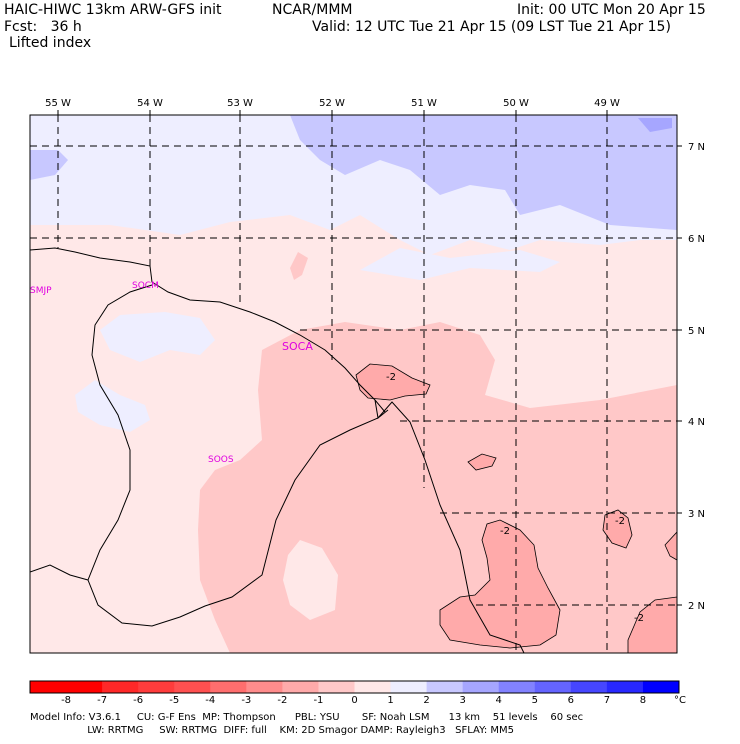 This screenshot has width=740, height=744. I want to click on lat-label: 2 N, so click(696, 606).